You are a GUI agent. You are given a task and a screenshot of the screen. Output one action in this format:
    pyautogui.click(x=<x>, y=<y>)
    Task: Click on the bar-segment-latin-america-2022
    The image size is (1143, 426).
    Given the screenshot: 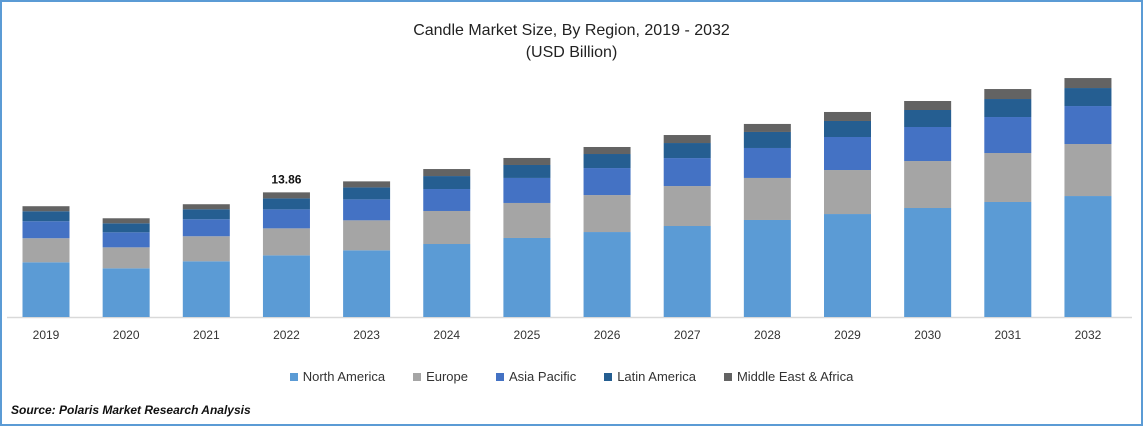 What is the action you would take?
    pyautogui.click(x=286, y=204)
    